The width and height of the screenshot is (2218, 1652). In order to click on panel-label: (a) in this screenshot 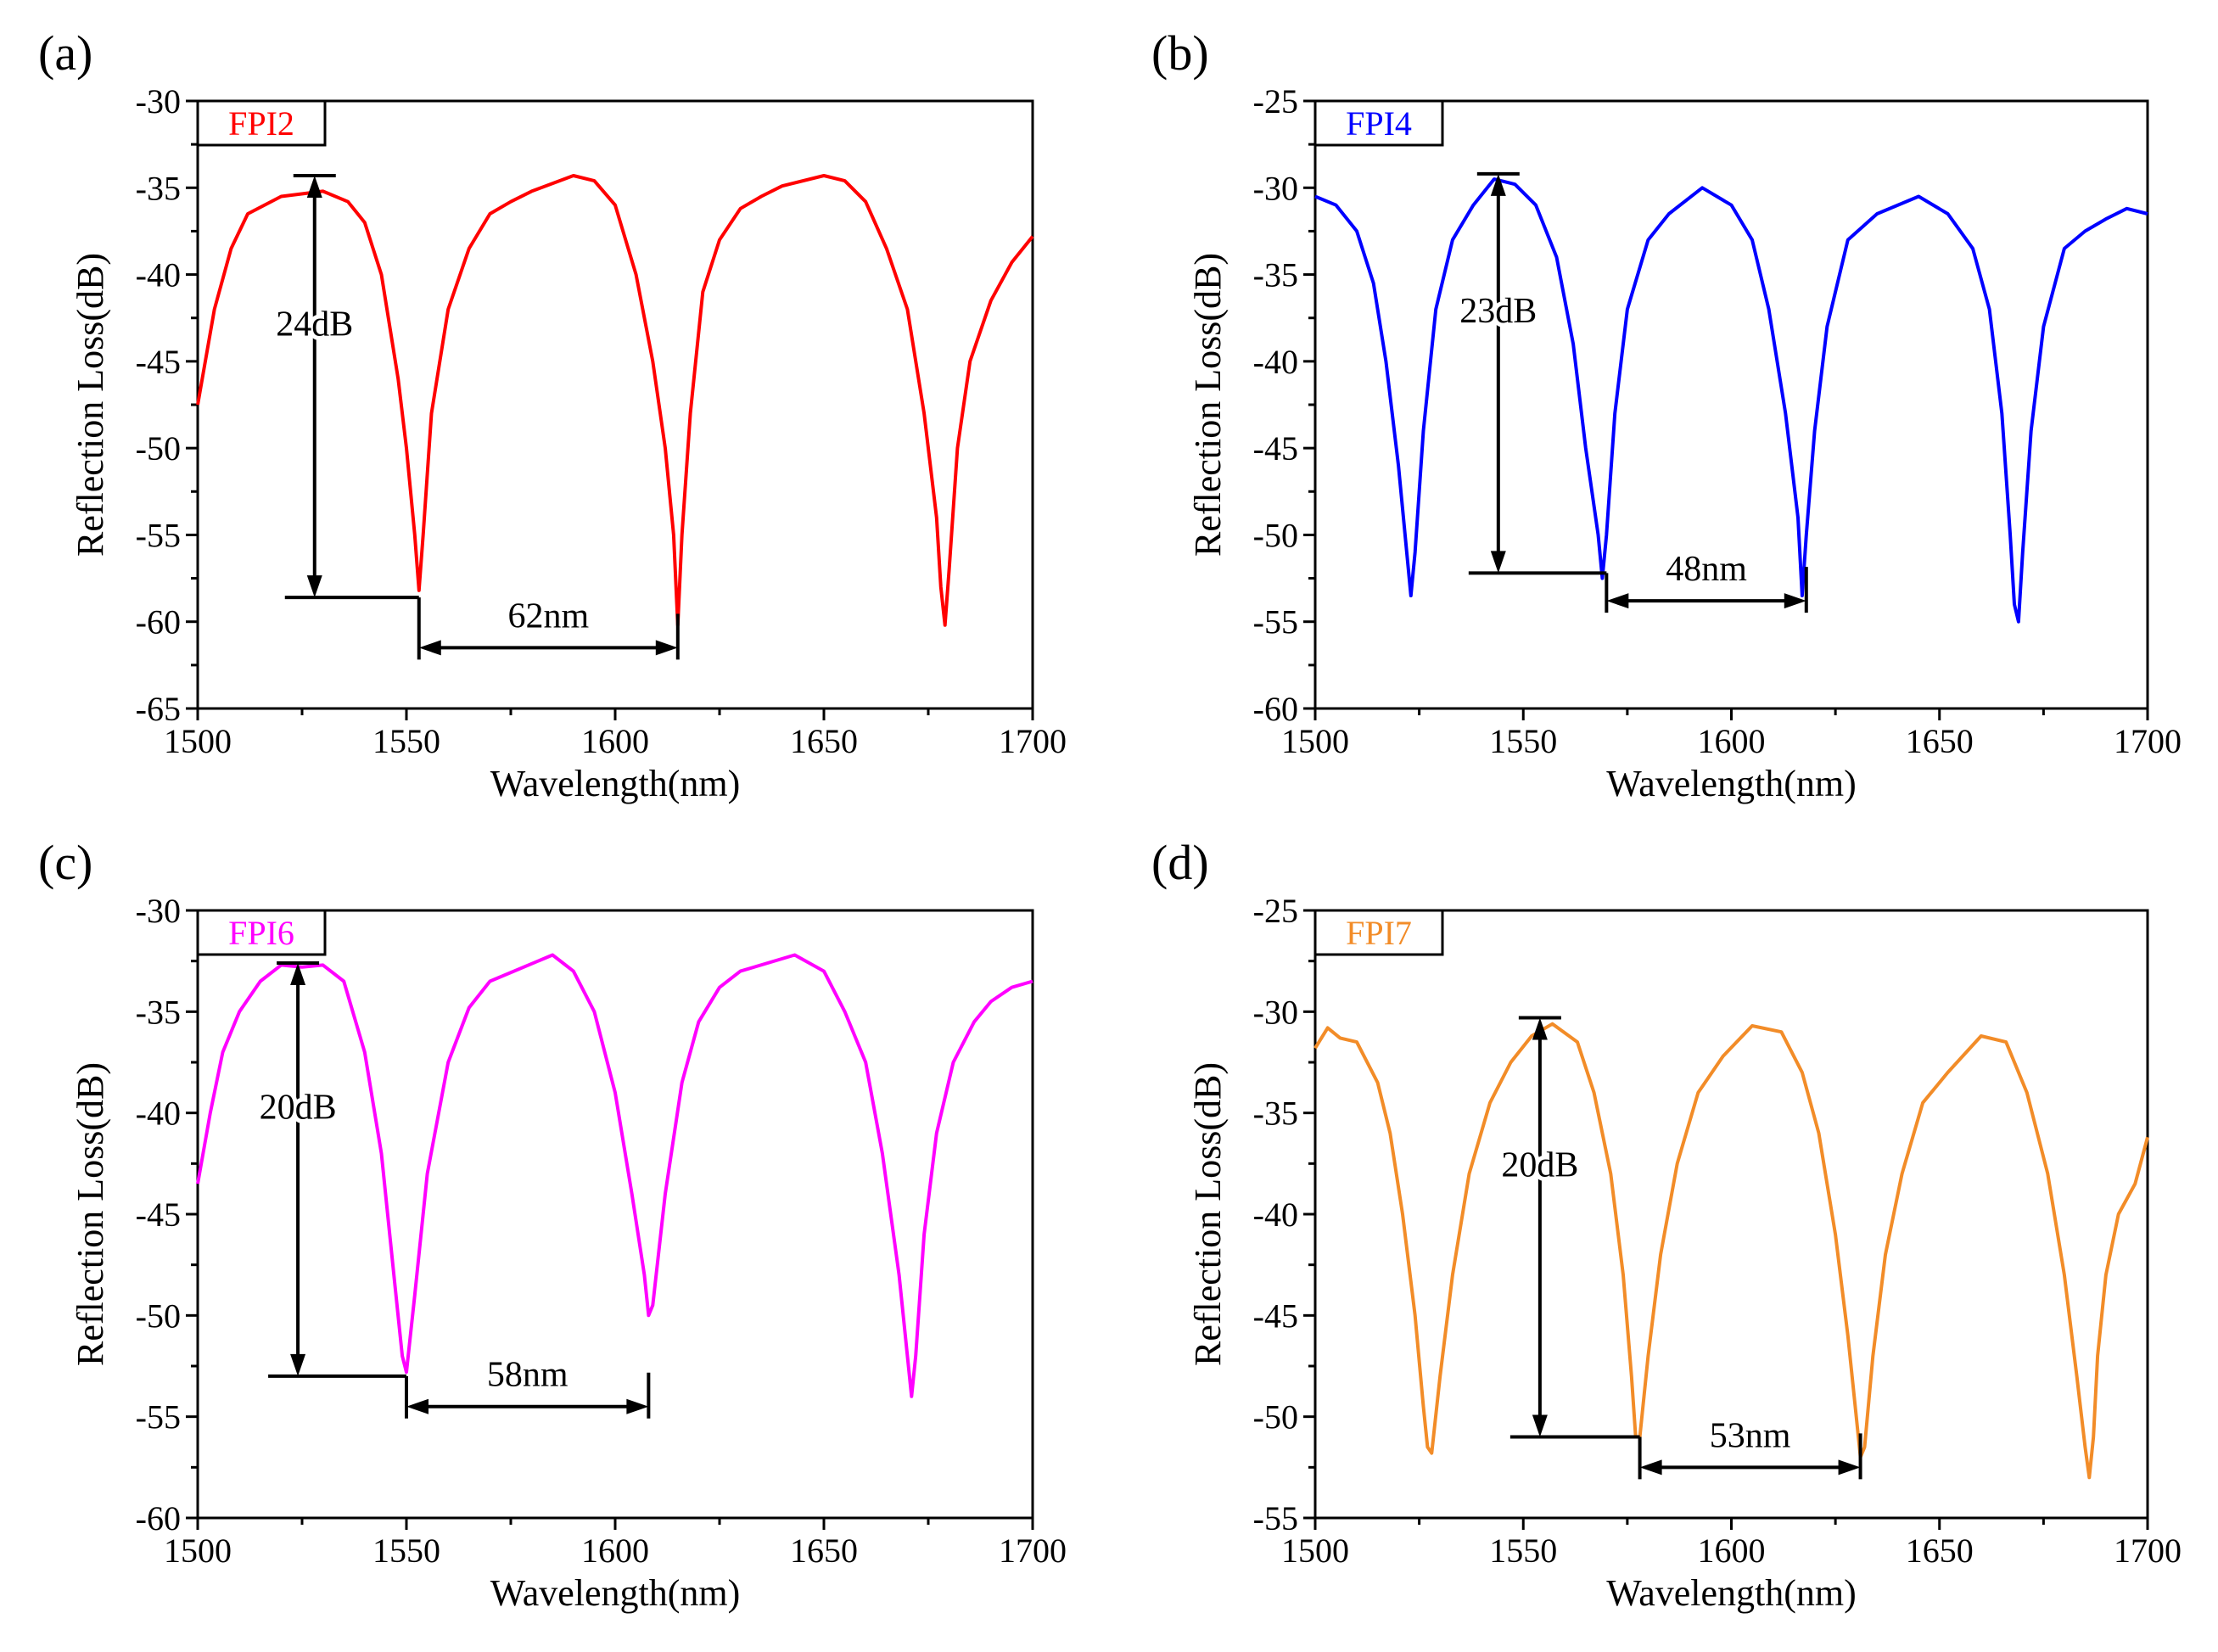, I will do `click(65, 53)`.